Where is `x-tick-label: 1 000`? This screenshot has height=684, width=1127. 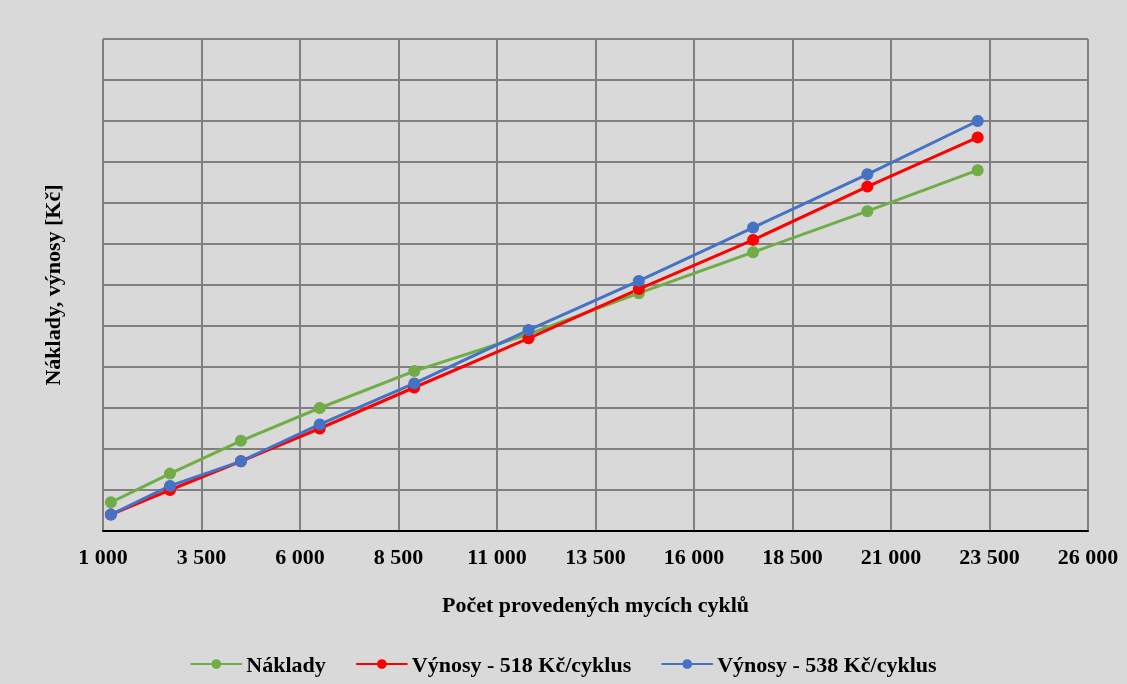
x-tick-label: 1 000 is located at coordinates (103, 556).